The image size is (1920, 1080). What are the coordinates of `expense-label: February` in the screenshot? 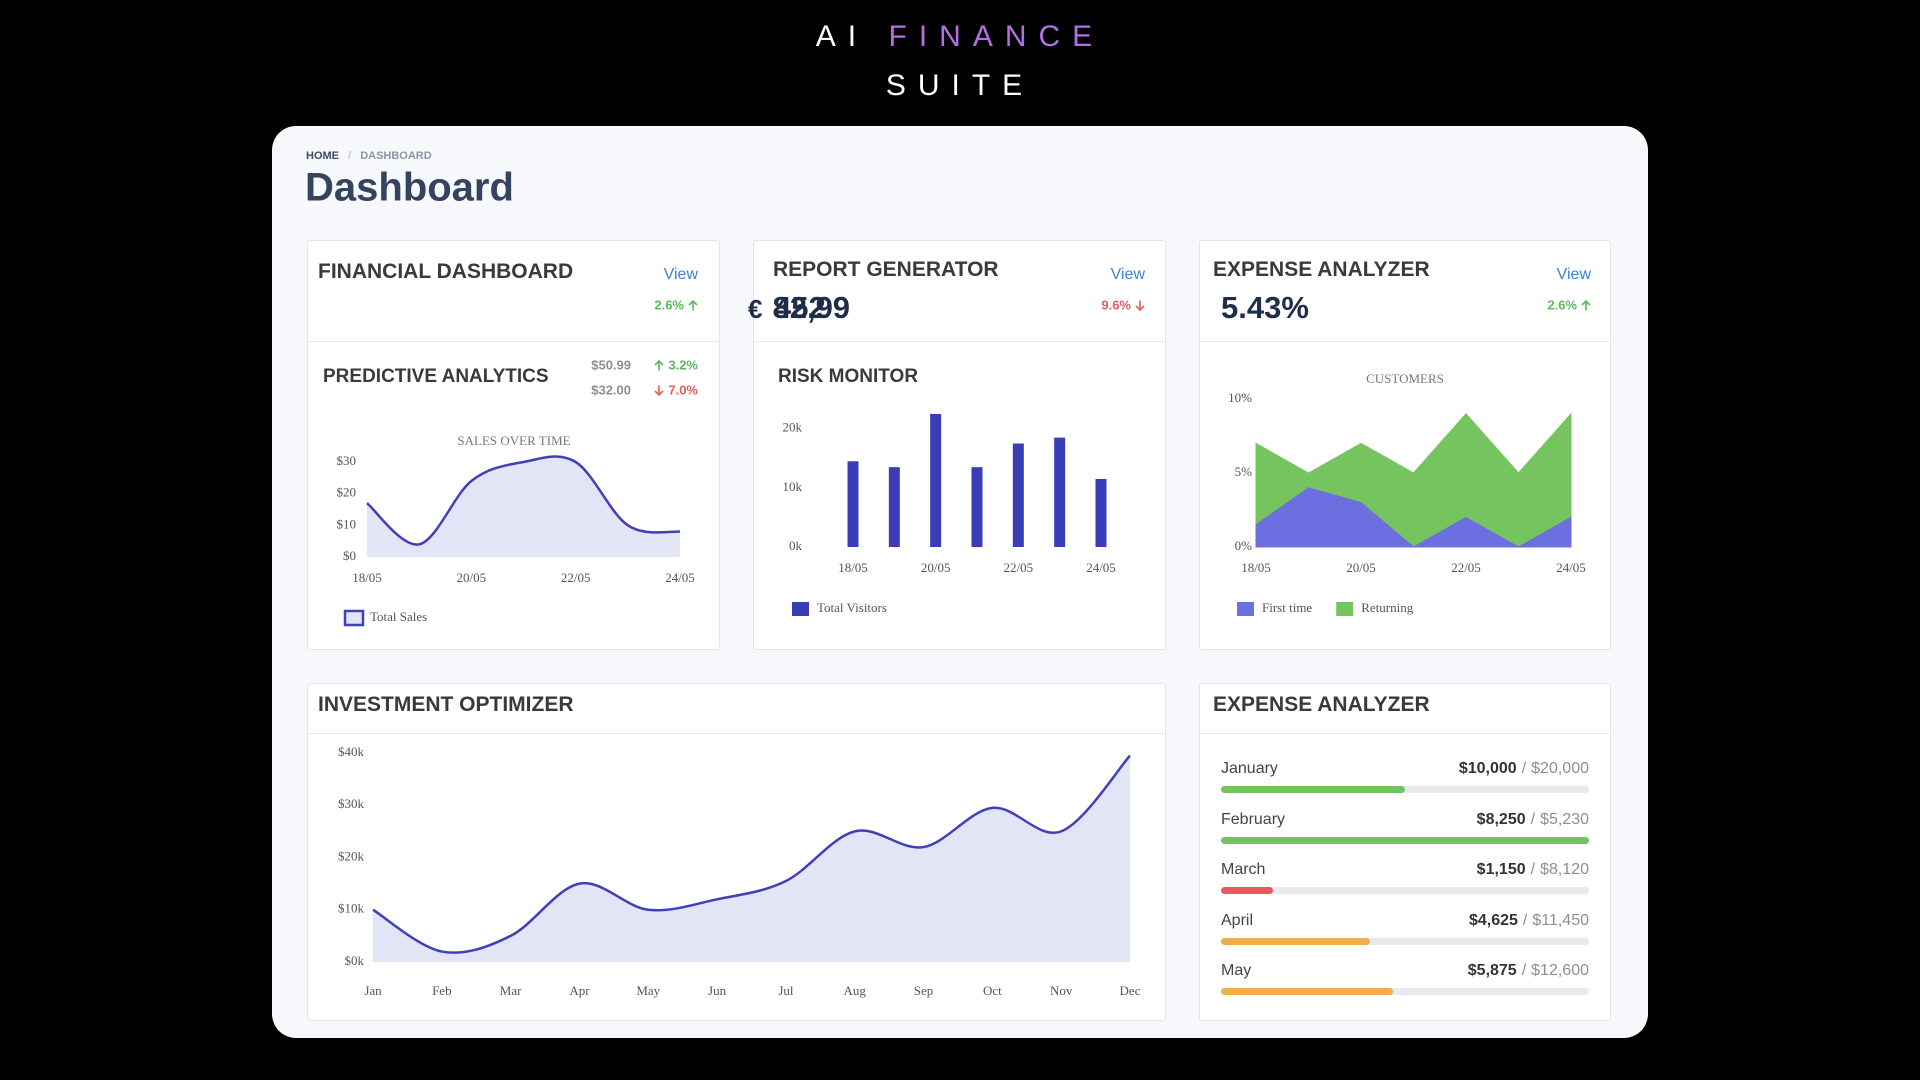 It's located at (1253, 819).